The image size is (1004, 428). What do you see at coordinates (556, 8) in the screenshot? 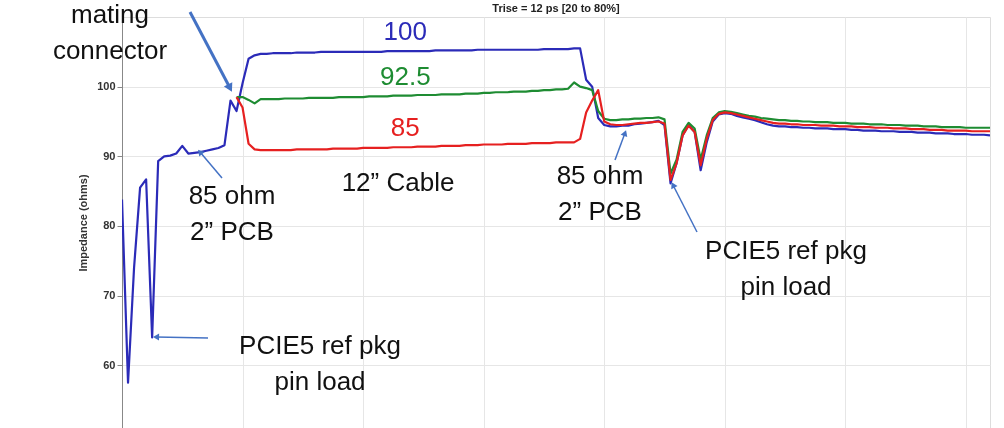
I see `chart-title: Trise = 12 ps [20 to 80%]` at bounding box center [556, 8].